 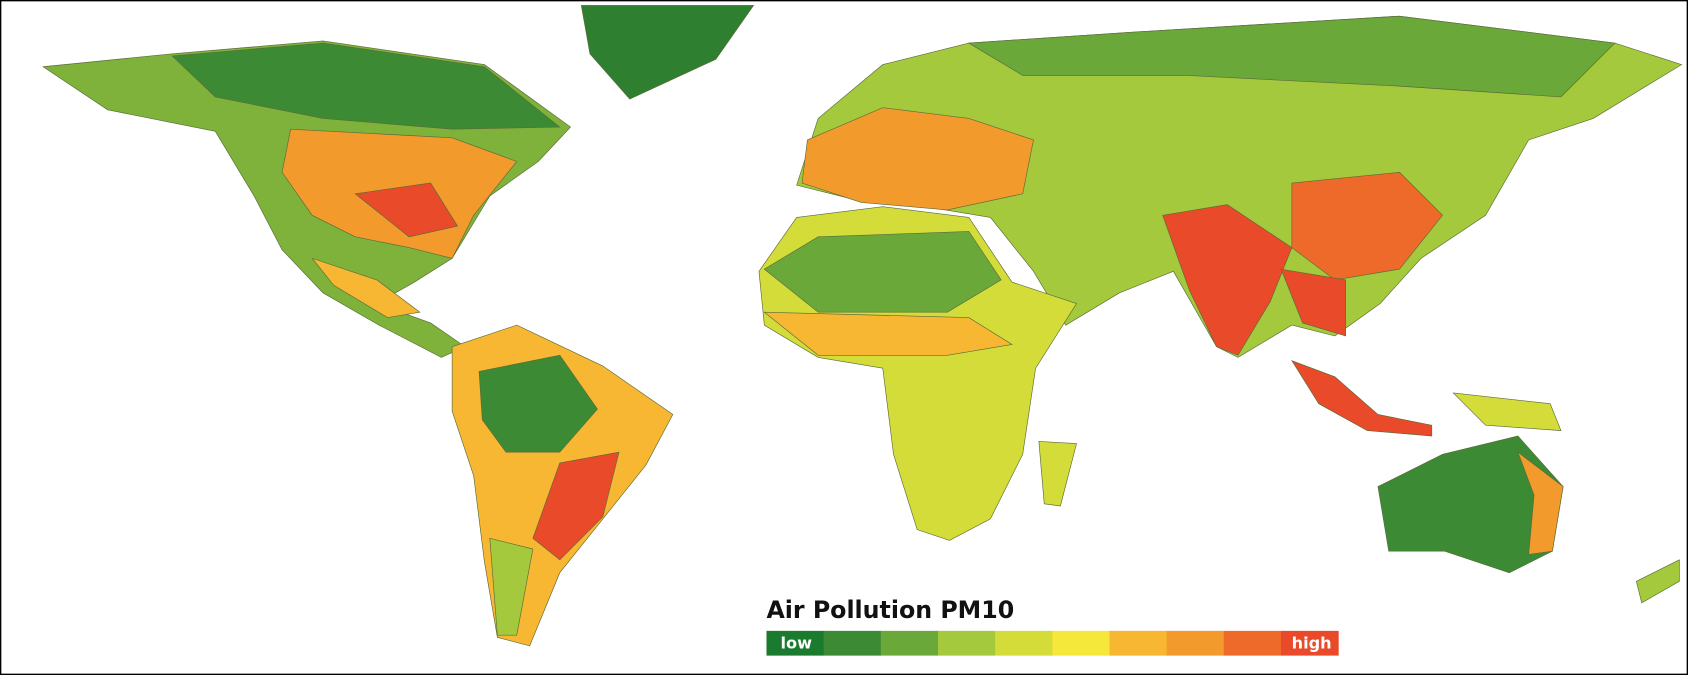 I want to click on sahara, so click(x=882, y=272).